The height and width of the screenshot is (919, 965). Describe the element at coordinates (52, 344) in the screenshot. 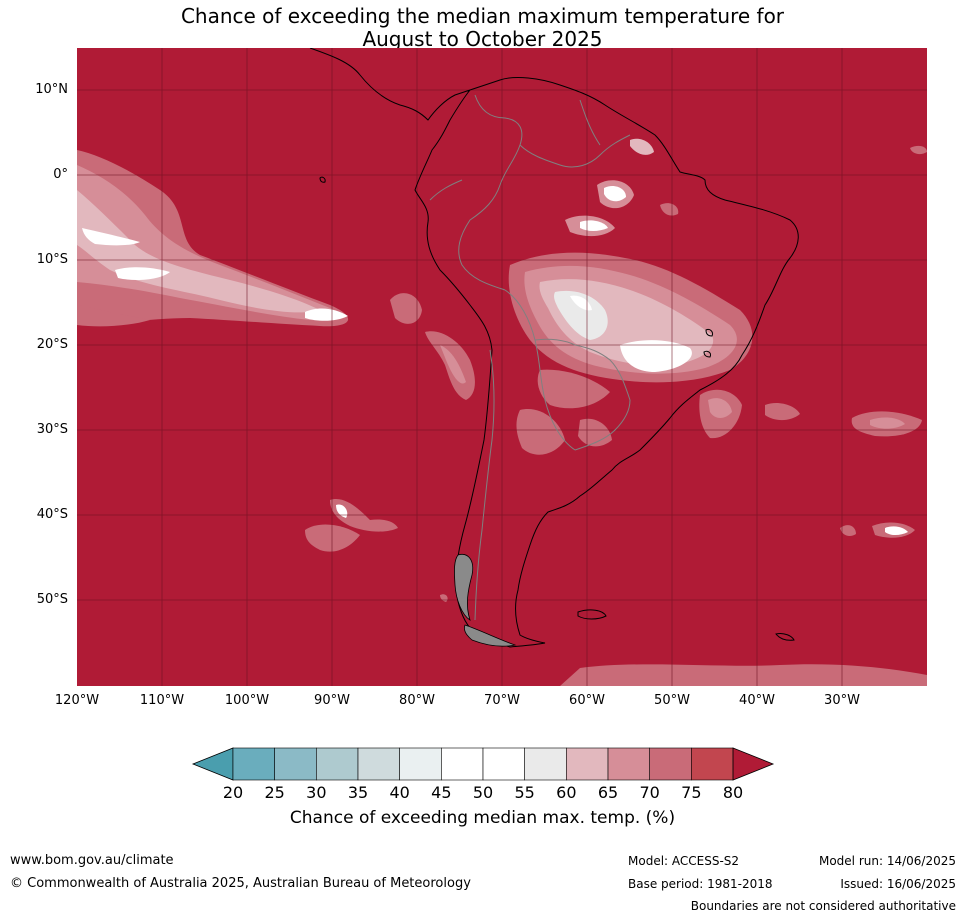

I see `lat-label-20s: 20°S` at that location.